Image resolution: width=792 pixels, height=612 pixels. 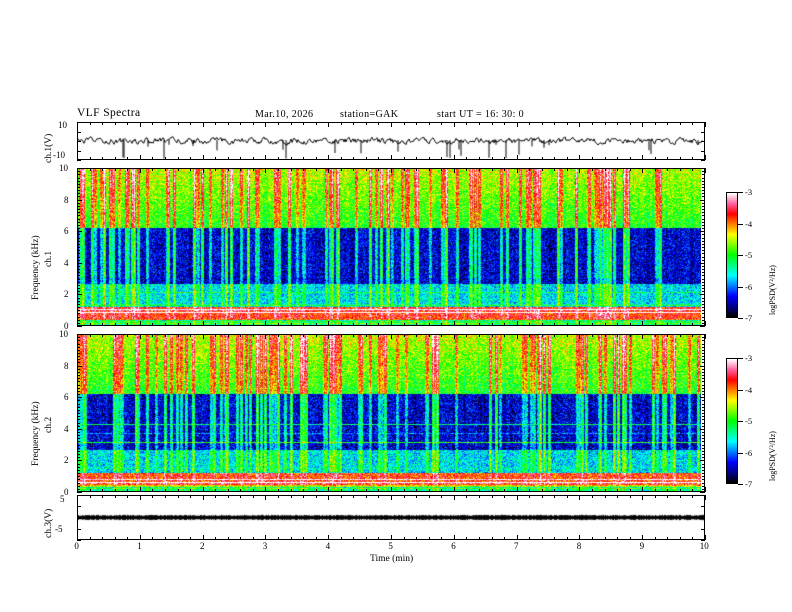 I want to click on ch1-voltage-trace, so click(x=391, y=141).